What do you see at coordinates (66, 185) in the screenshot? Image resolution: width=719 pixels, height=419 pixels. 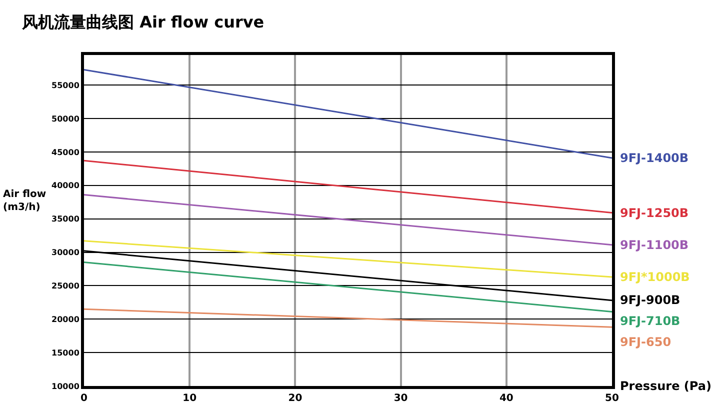 I see `y-tick-label: 40000` at bounding box center [66, 185].